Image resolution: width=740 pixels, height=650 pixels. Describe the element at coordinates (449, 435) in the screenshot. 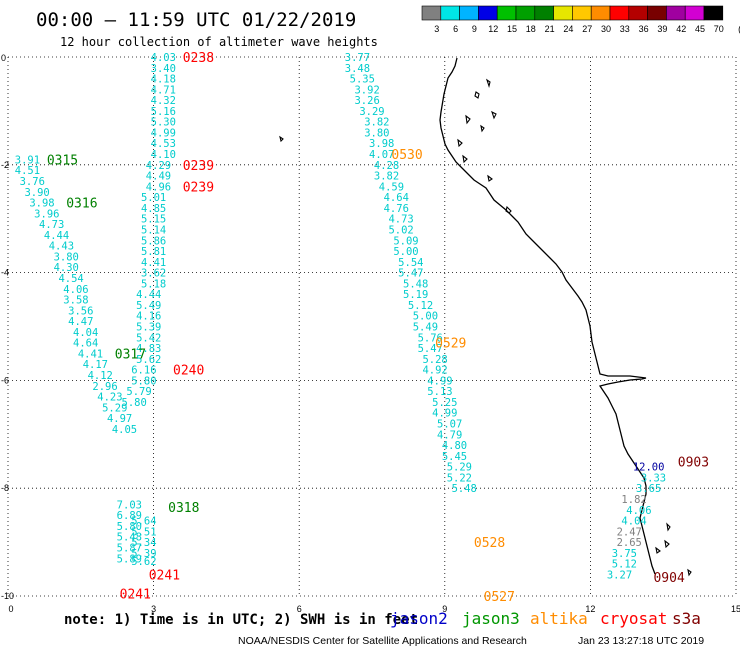

I see `swh-value-label: 4.79` at that location.